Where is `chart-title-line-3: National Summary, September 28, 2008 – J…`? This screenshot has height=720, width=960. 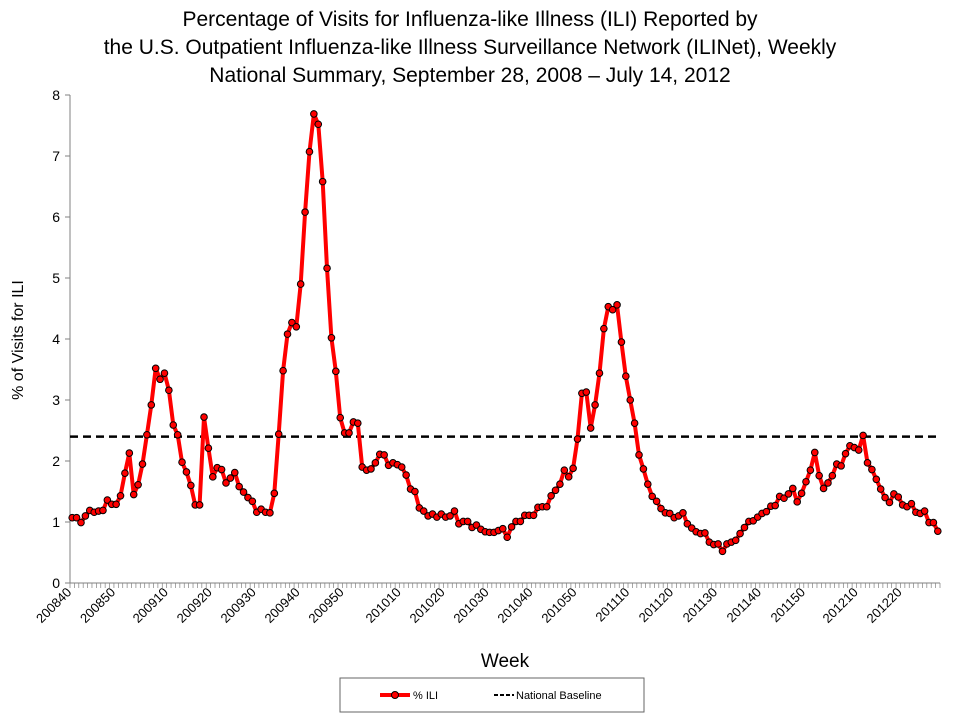
chart-title-line-3: National Summary, September 28, 2008 – J… is located at coordinates (470, 75).